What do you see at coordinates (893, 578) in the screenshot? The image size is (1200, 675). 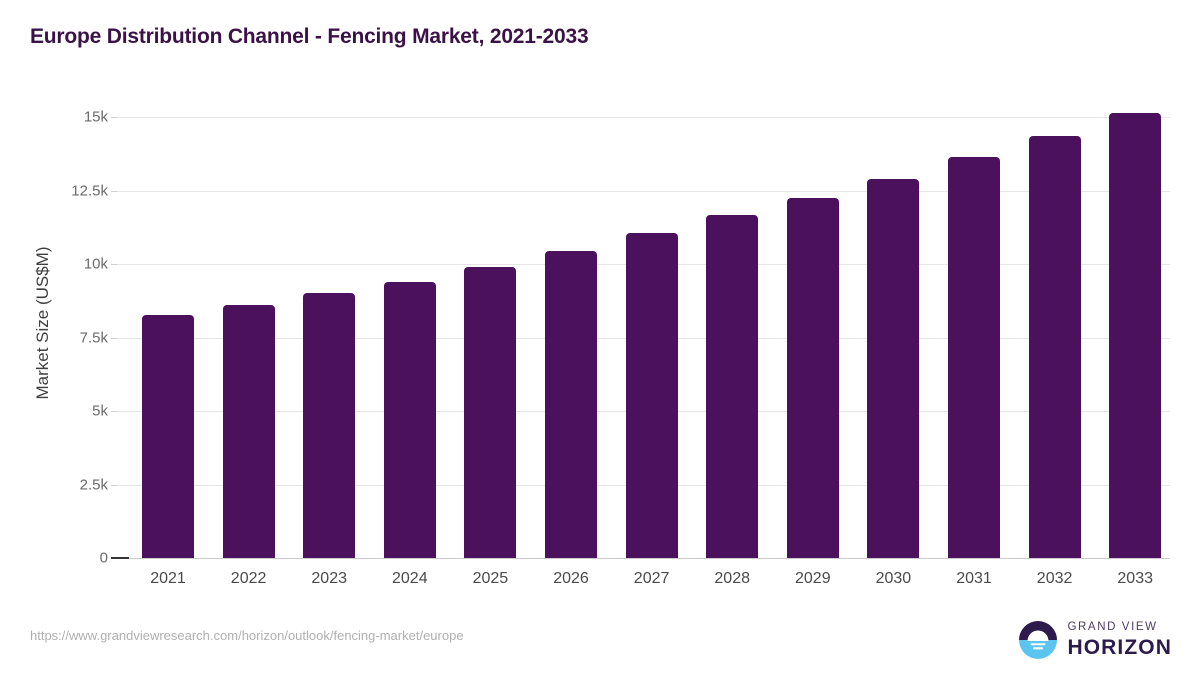 I see `x-axis-tick-label: 2030` at bounding box center [893, 578].